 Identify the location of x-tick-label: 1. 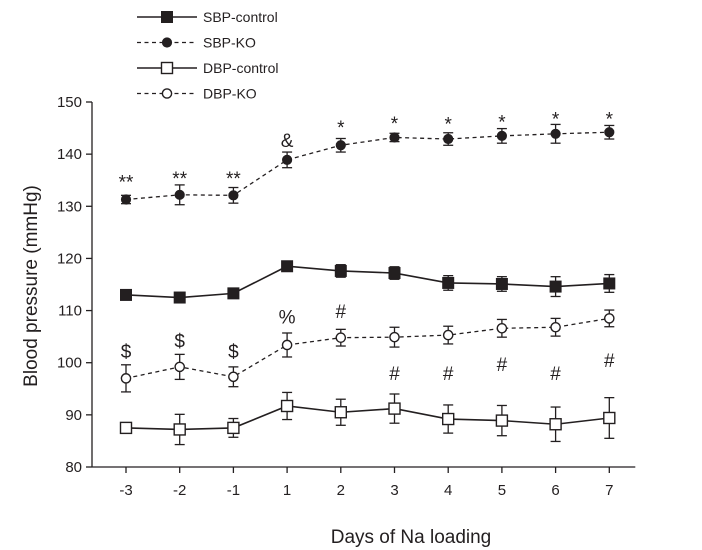
(287, 490).